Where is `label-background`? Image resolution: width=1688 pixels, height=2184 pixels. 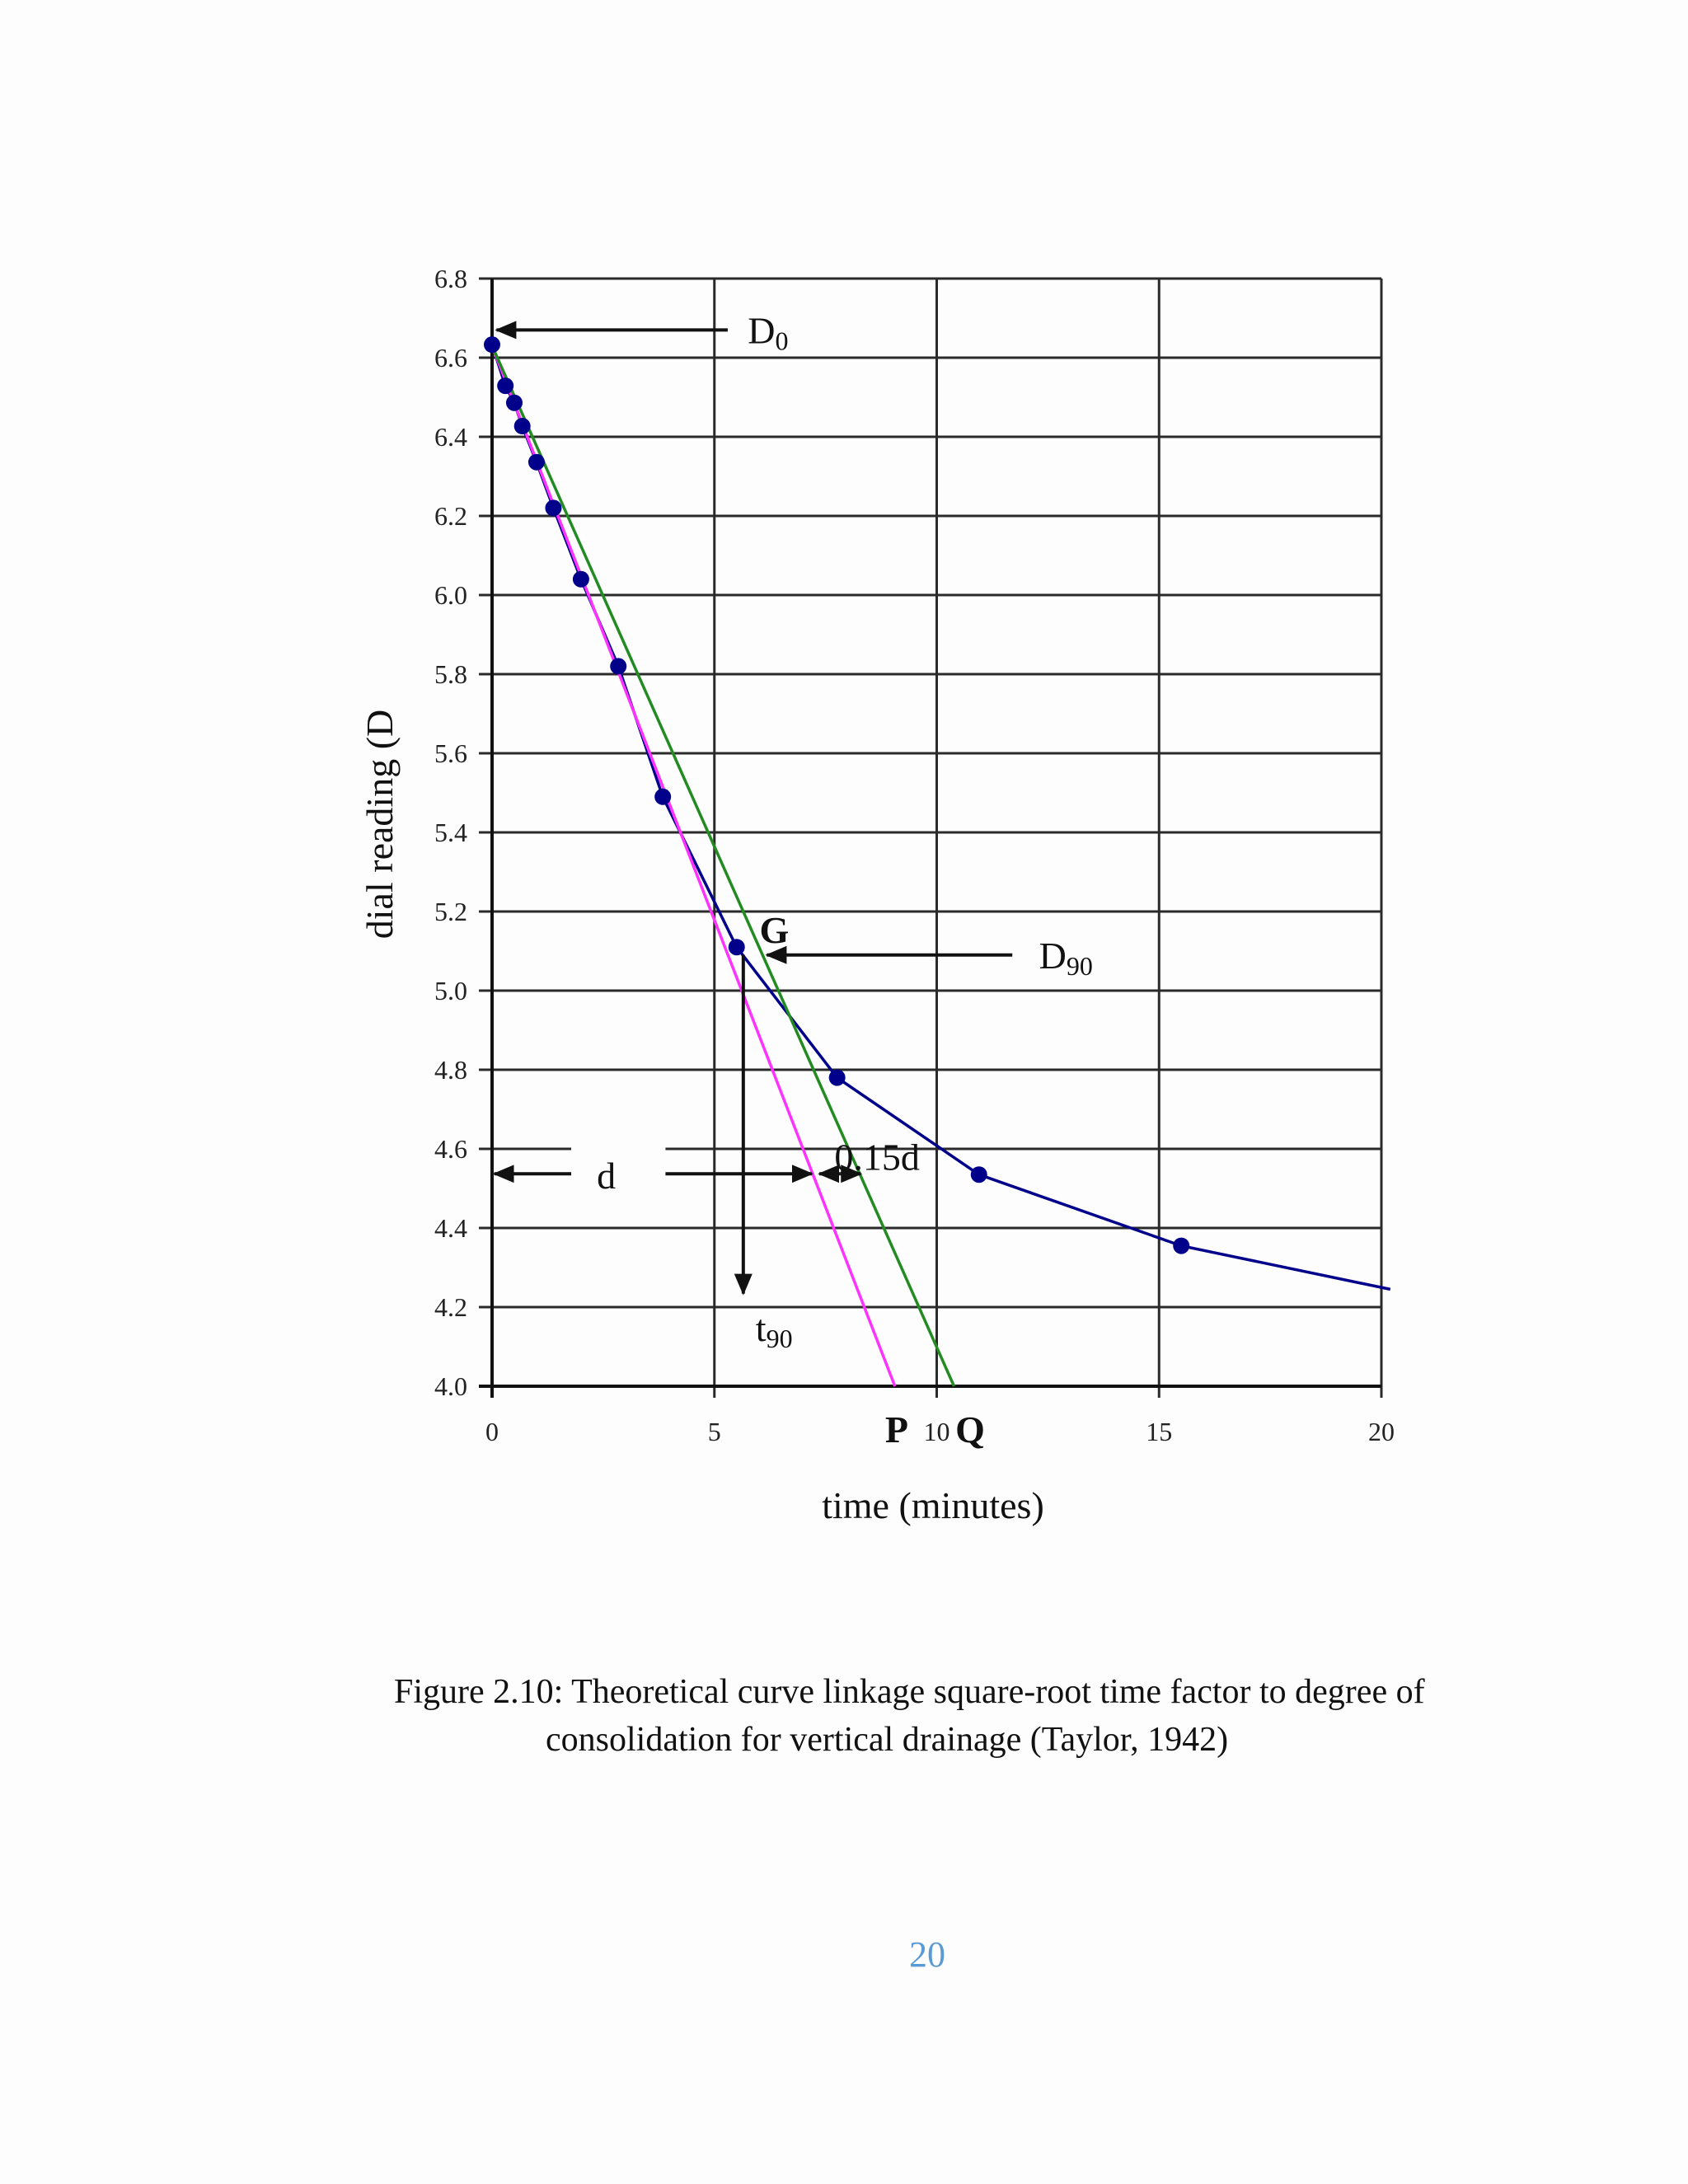
label-background is located at coordinates (619, 1149).